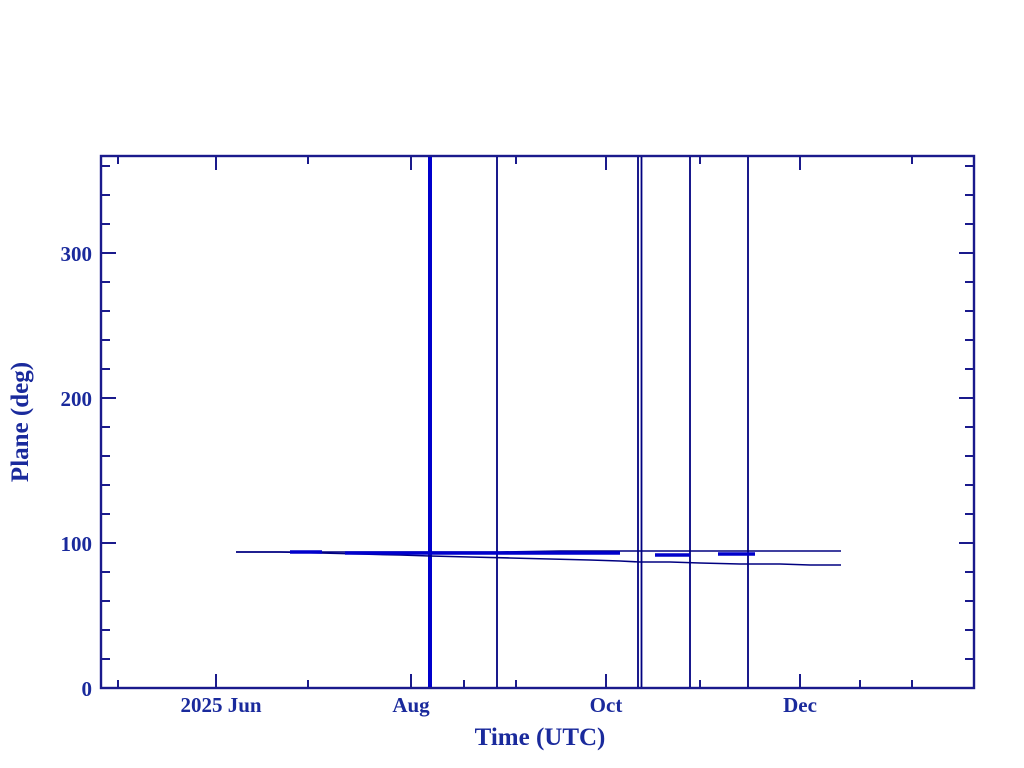 Image resolution: width=1024 pixels, height=768 pixels. I want to click on x-tick-label-dec: Dec, so click(800, 705).